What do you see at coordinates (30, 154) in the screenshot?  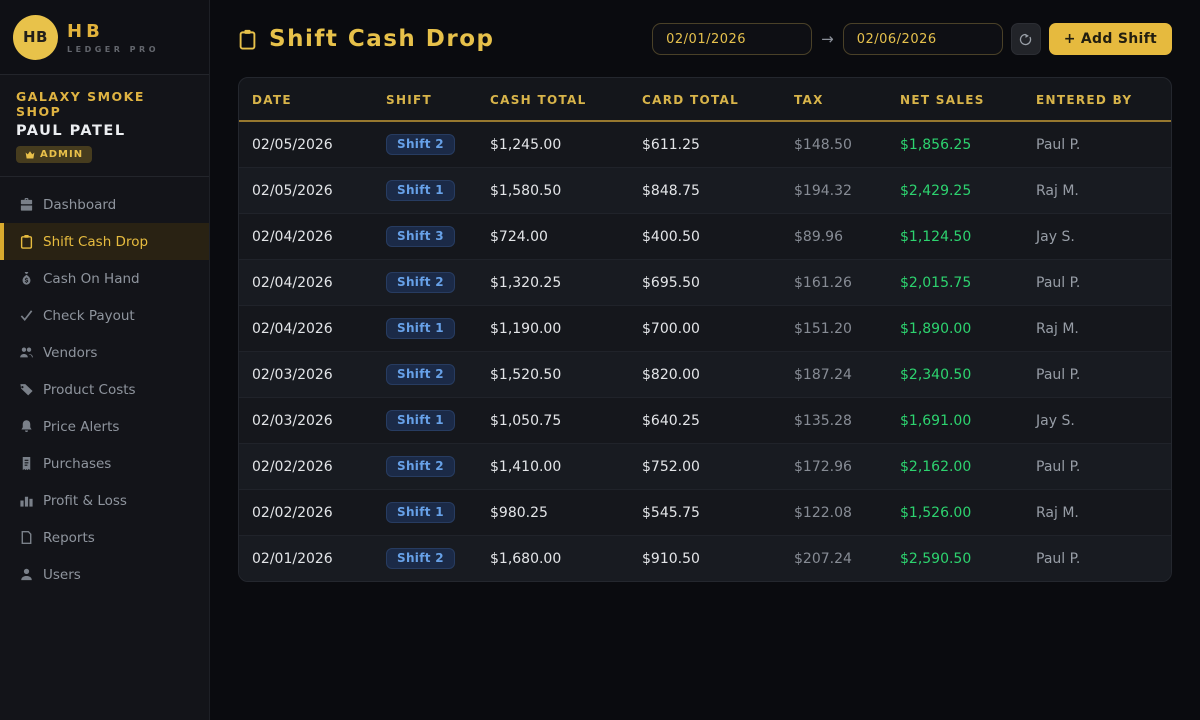 I see `crown-icon` at bounding box center [30, 154].